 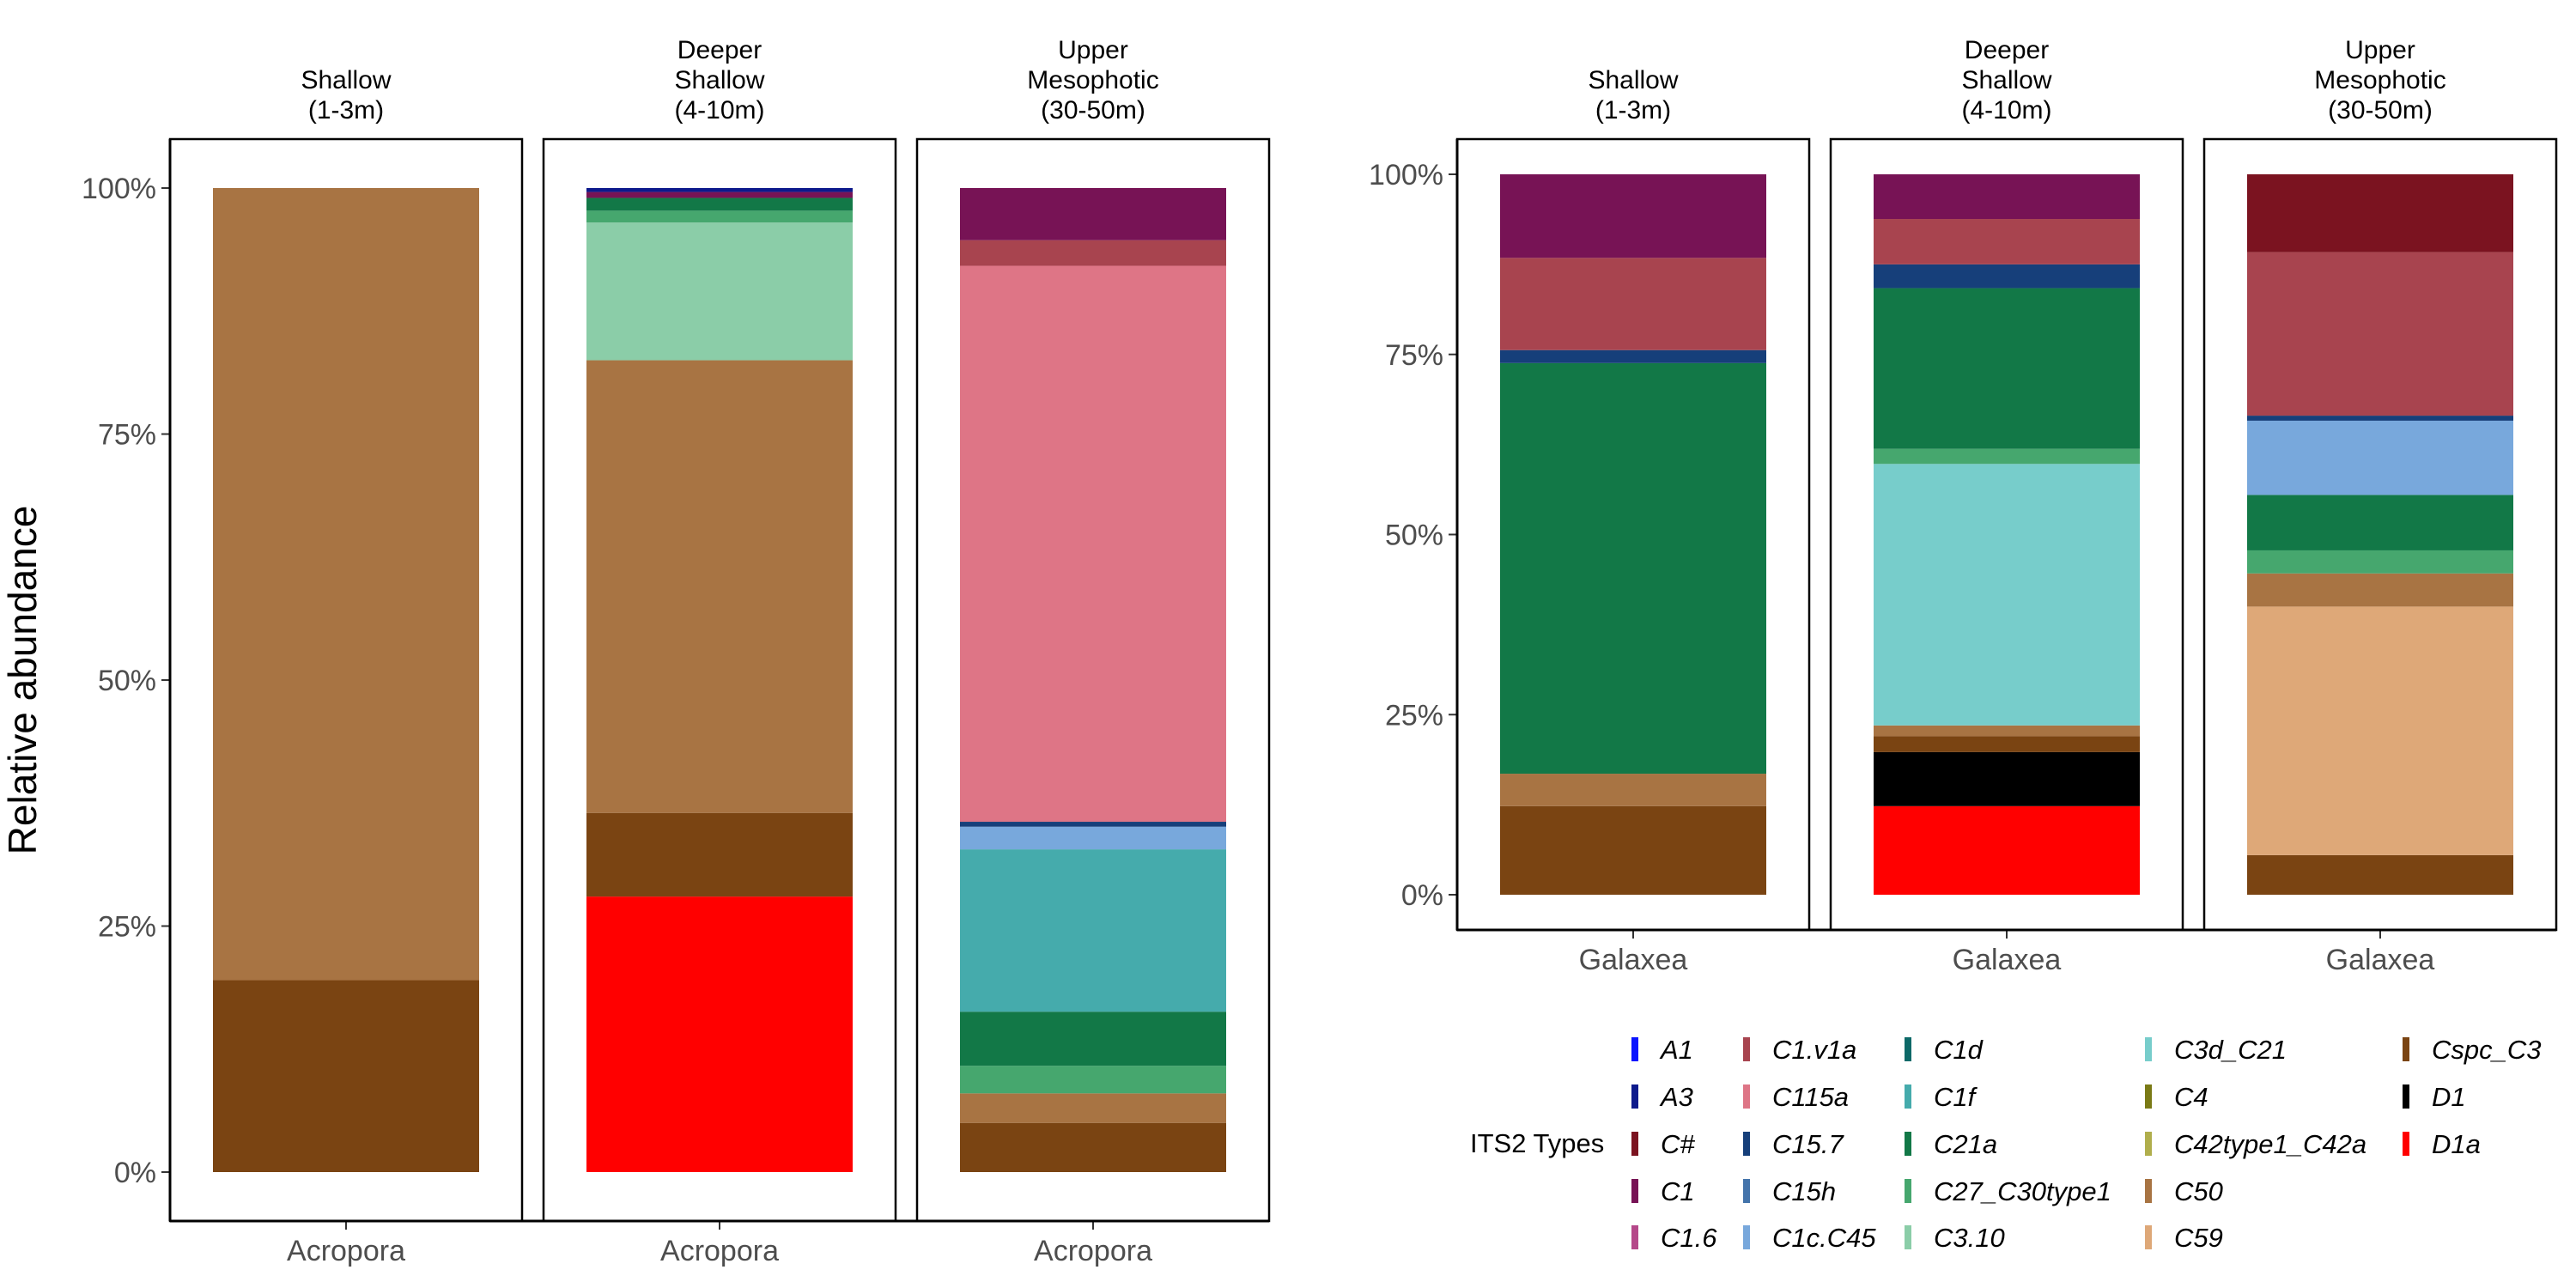 What do you see at coordinates (2191, 1097) in the screenshot?
I see `legend-label: C4` at bounding box center [2191, 1097].